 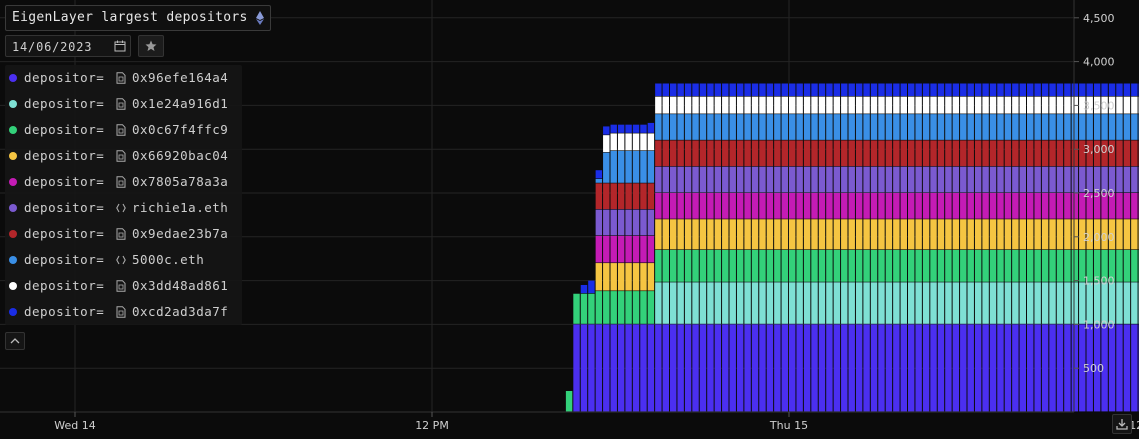 I want to click on legend-item: depositor= 0x9edae23b7a, so click(x=123, y=234).